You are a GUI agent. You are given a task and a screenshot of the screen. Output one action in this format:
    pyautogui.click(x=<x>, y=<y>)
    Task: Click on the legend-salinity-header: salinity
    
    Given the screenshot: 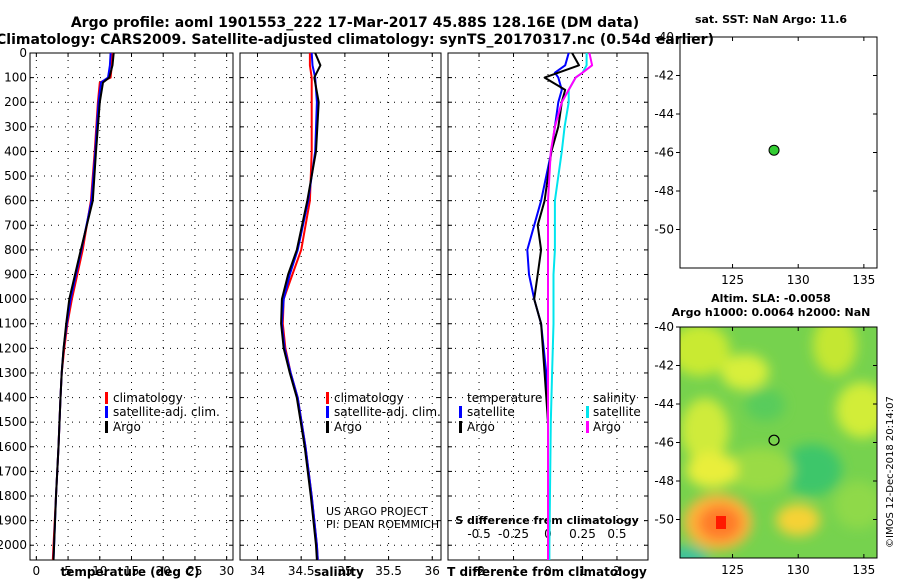 What is the action you would take?
    pyautogui.click(x=614, y=398)
    